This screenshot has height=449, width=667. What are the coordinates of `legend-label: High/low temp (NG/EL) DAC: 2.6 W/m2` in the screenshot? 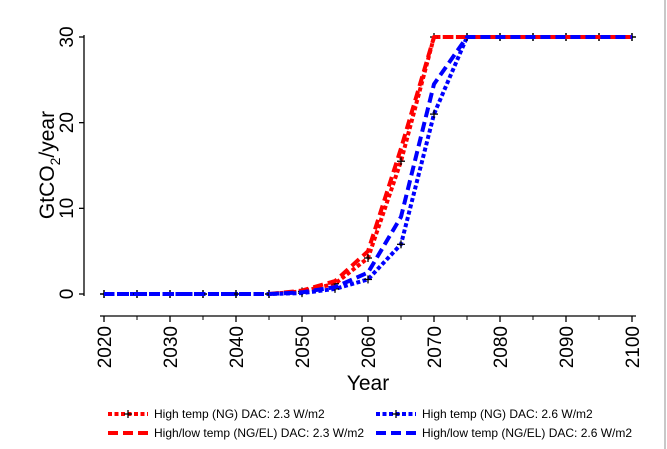 It's located at (527, 433).